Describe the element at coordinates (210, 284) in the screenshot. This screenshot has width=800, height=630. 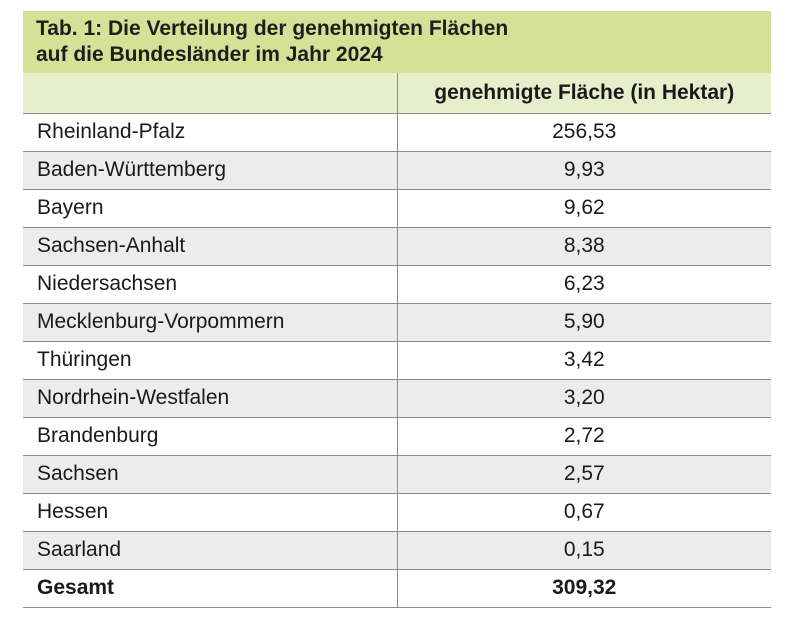
I see `state-name-cell: Niedersachsen` at that location.